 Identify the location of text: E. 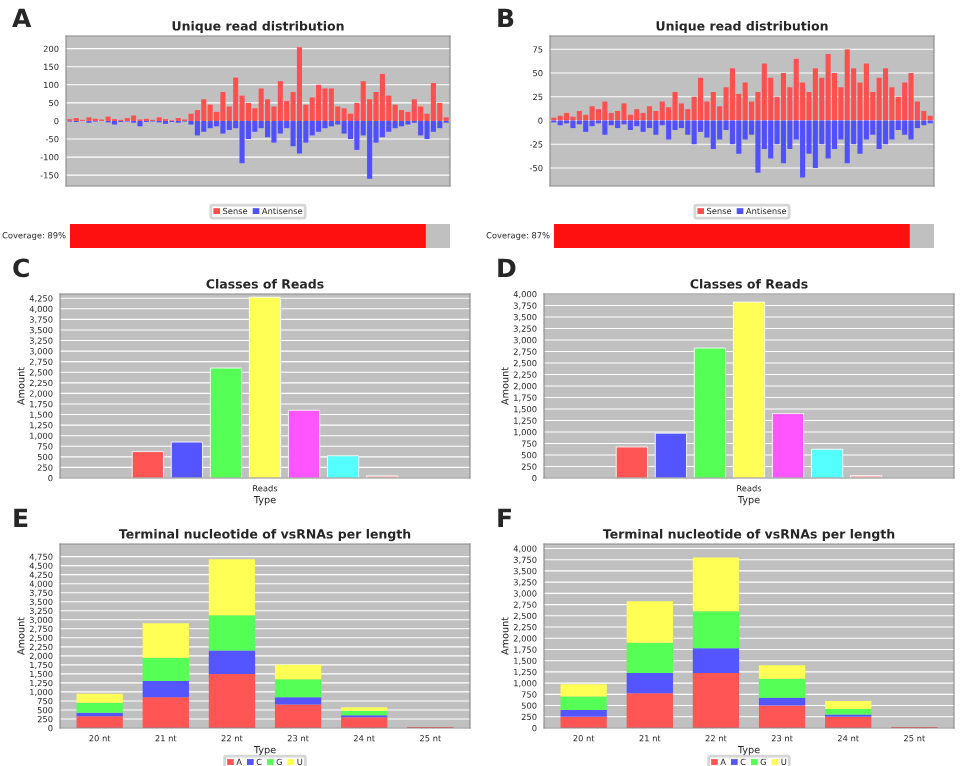
(21, 517).